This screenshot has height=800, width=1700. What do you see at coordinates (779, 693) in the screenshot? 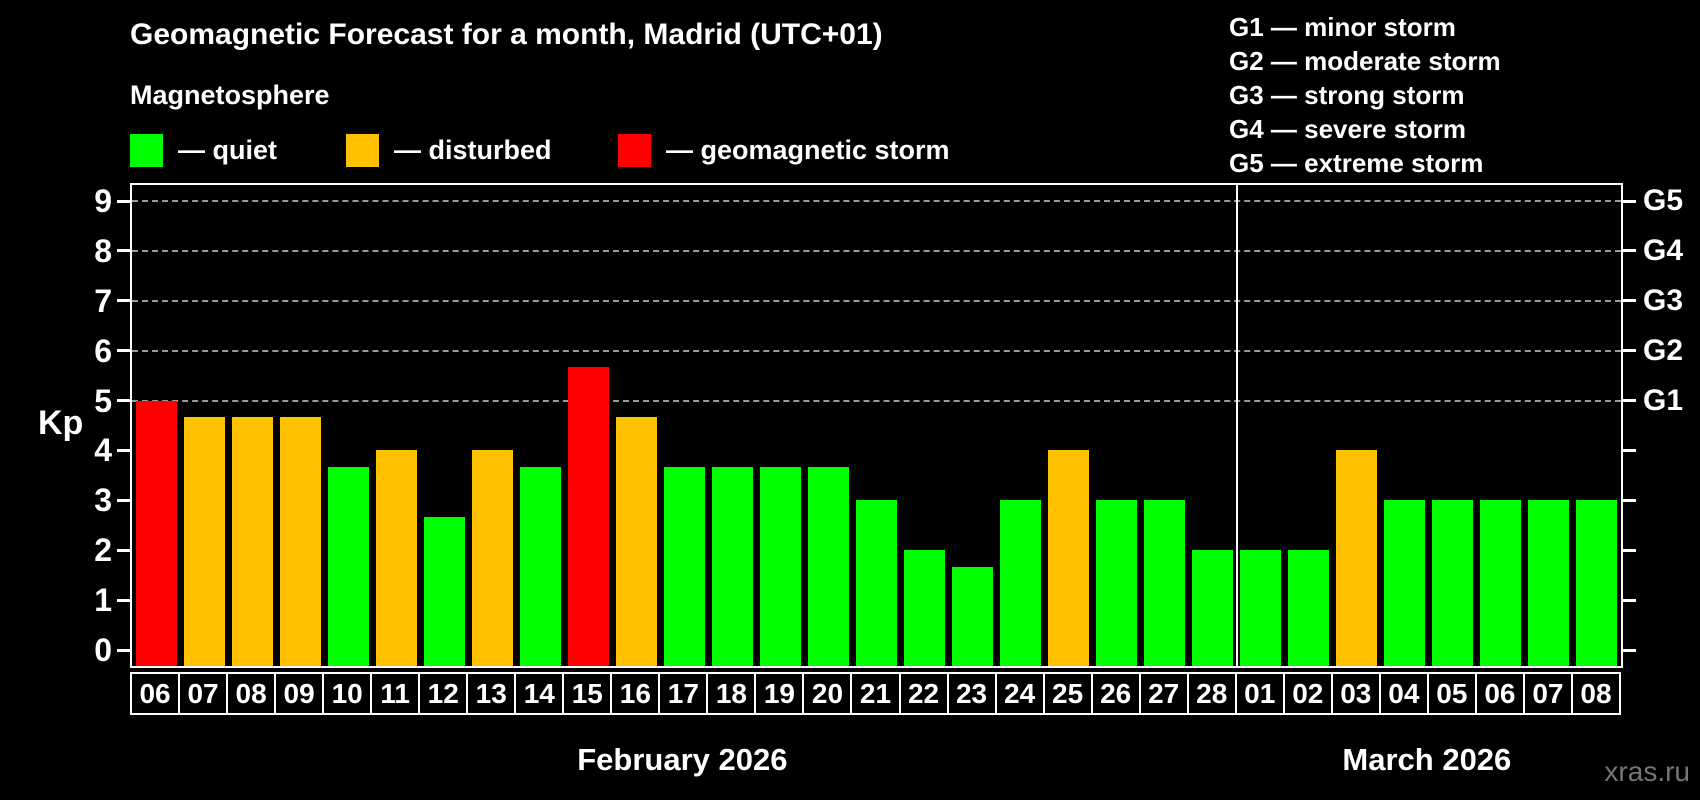
I see `day-label-box: 19` at bounding box center [779, 693].